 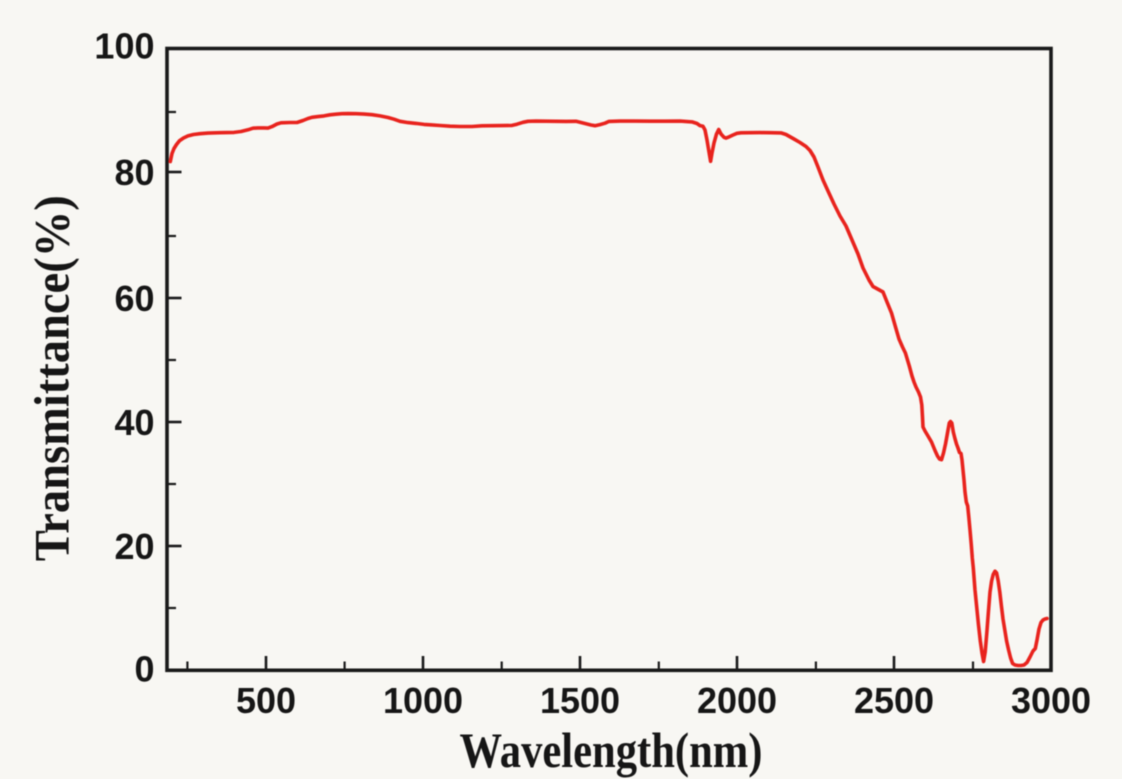 What do you see at coordinates (52, 378) in the screenshot?
I see `svg-text: Transmittance(%)` at bounding box center [52, 378].